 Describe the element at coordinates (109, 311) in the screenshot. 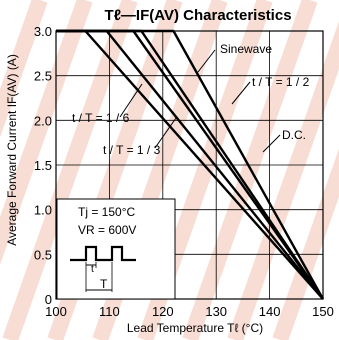

I see `x-tick-label: 110` at that location.